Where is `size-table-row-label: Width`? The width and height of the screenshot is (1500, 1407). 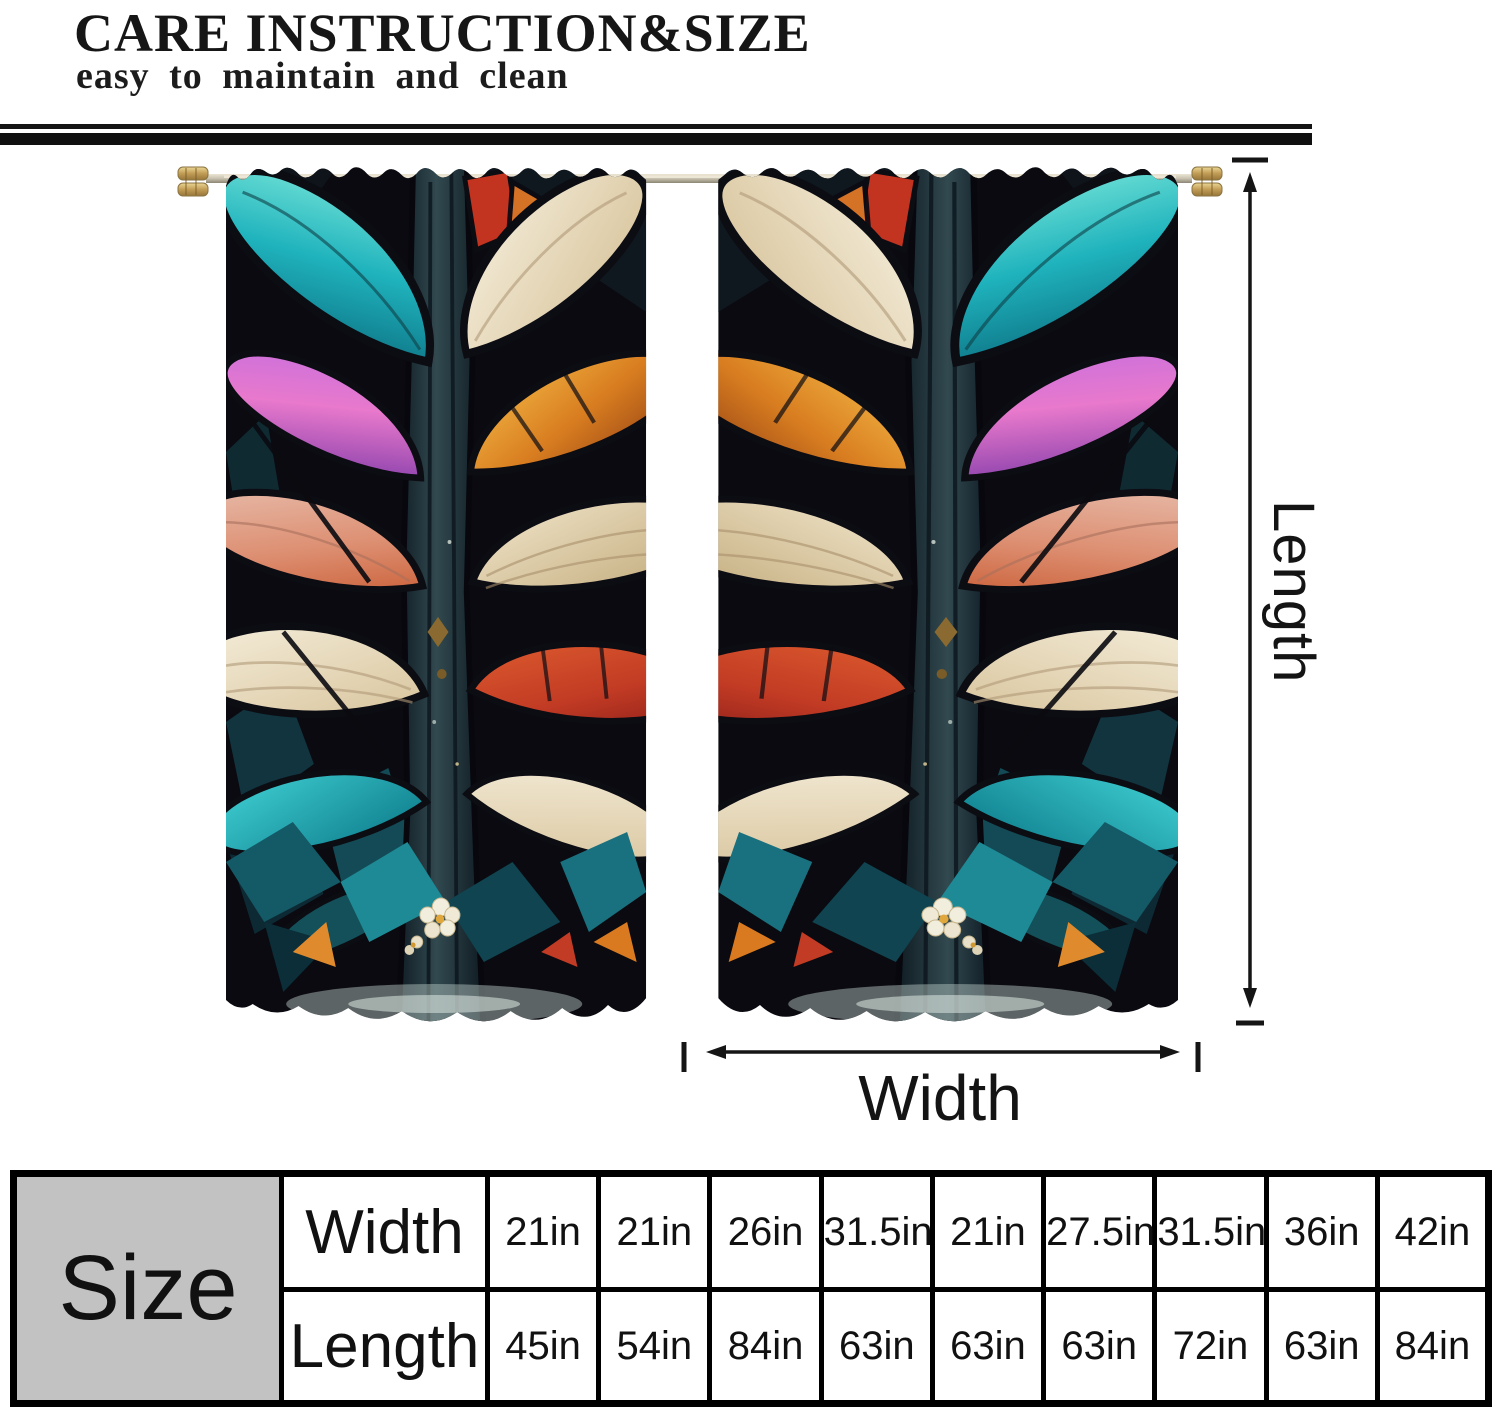
size-table-row-label: Width is located at coordinates (384, 1231).